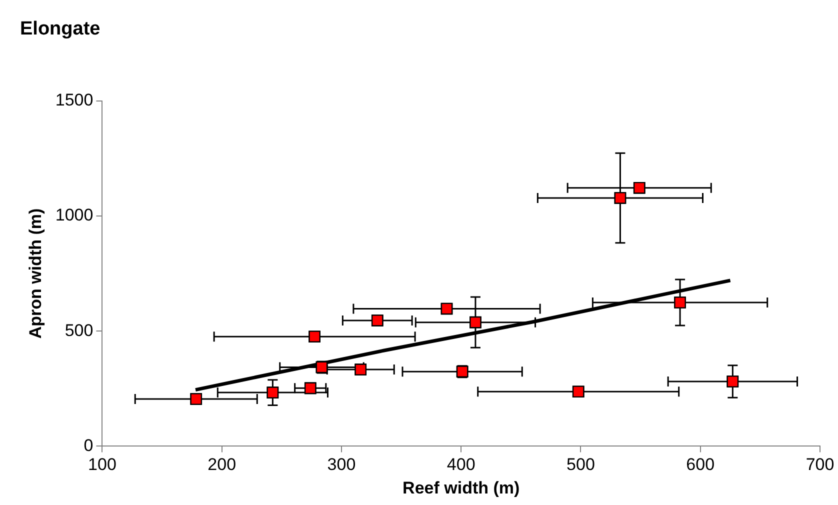 The width and height of the screenshot is (838, 505). I want to click on chart-title: Elongate, so click(60, 29).